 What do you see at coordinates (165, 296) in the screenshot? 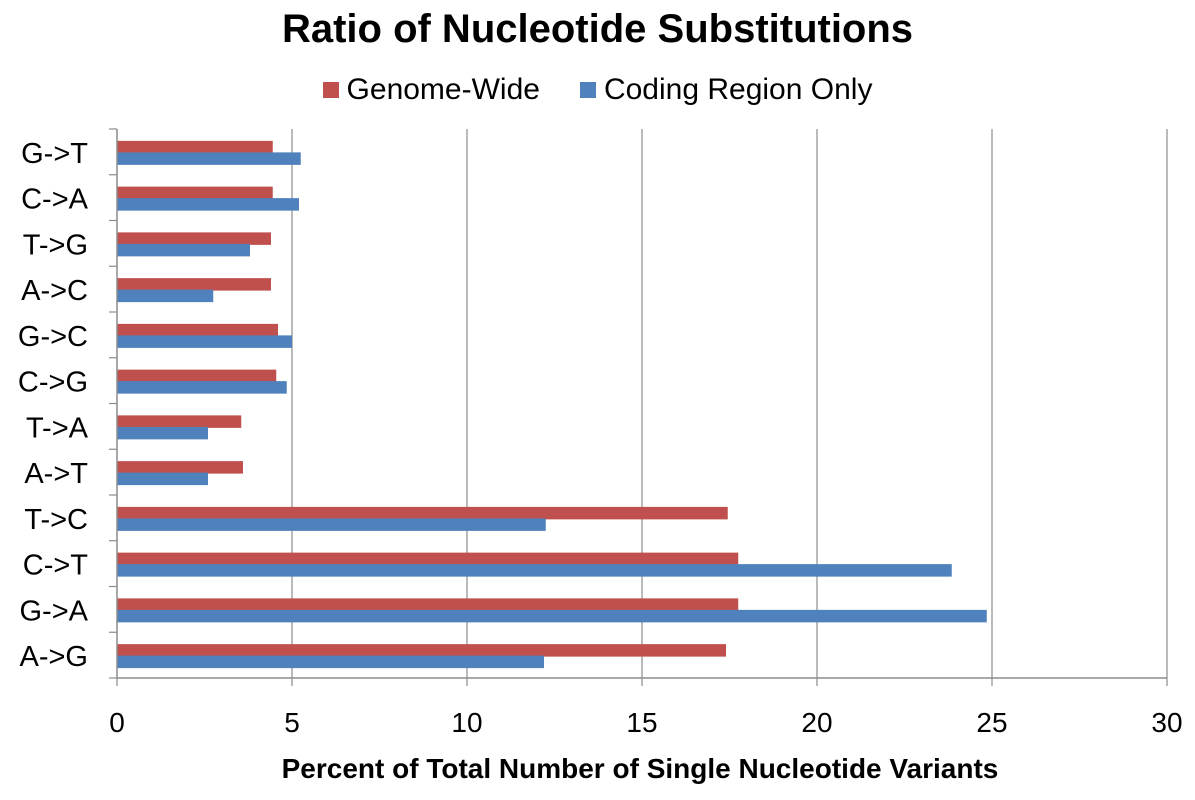
I see `bar-coding-region-only-a-to-c` at bounding box center [165, 296].